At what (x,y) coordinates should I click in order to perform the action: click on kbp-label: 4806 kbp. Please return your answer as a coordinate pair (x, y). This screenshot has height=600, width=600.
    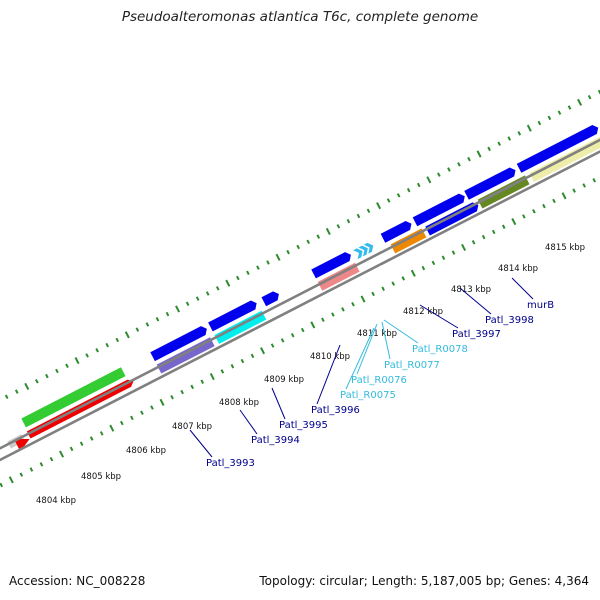
    Looking at the image, I should click on (146, 451).